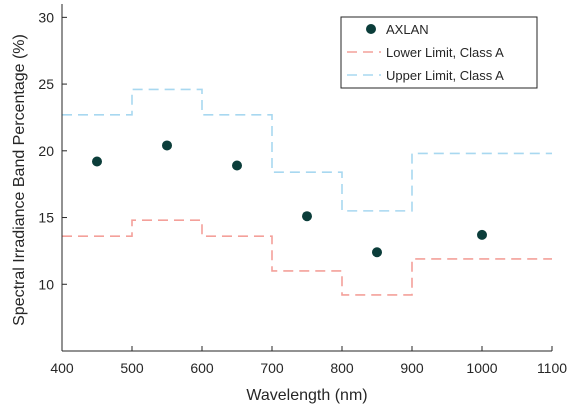 The image size is (569, 407). Describe the element at coordinates (202, 368) in the screenshot. I see `x-tick-label: 600` at that location.